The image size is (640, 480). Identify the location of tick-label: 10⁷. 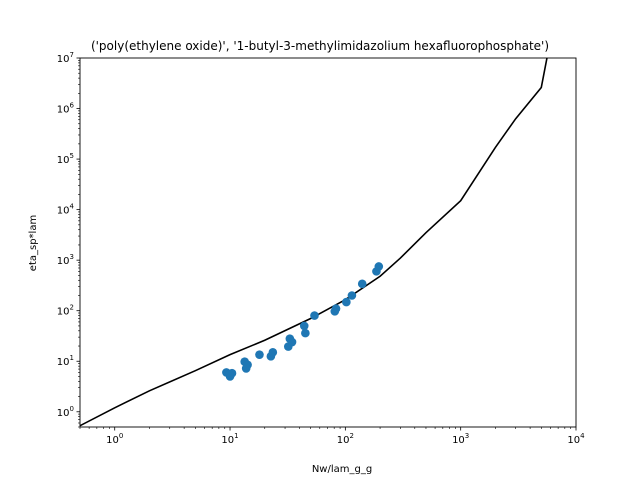
(65, 58).